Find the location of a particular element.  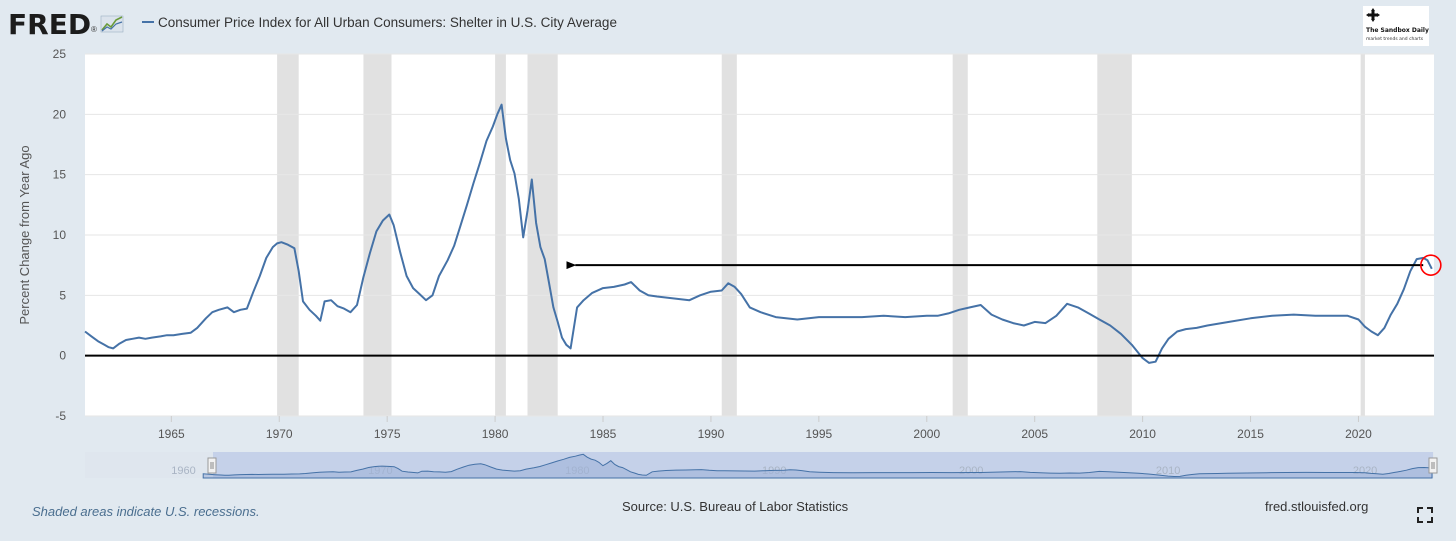

y-tick-label: 25 is located at coordinates (60, 54).